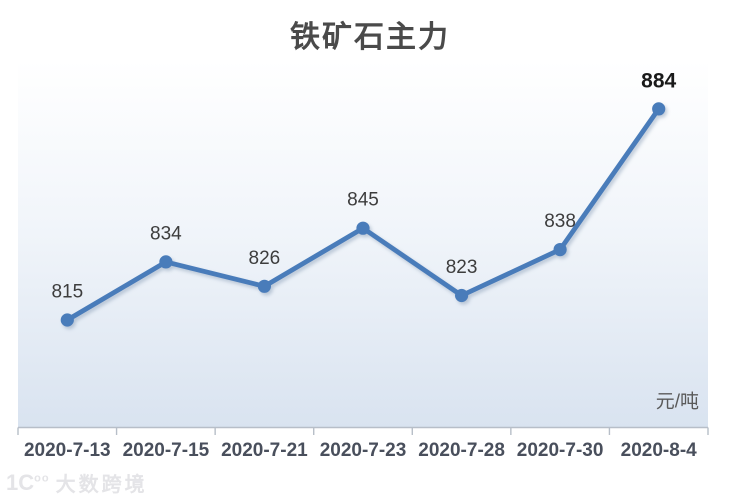 The width and height of the screenshot is (740, 501). I want to click on watermark: 1Coo 大数跨境, so click(77, 482).